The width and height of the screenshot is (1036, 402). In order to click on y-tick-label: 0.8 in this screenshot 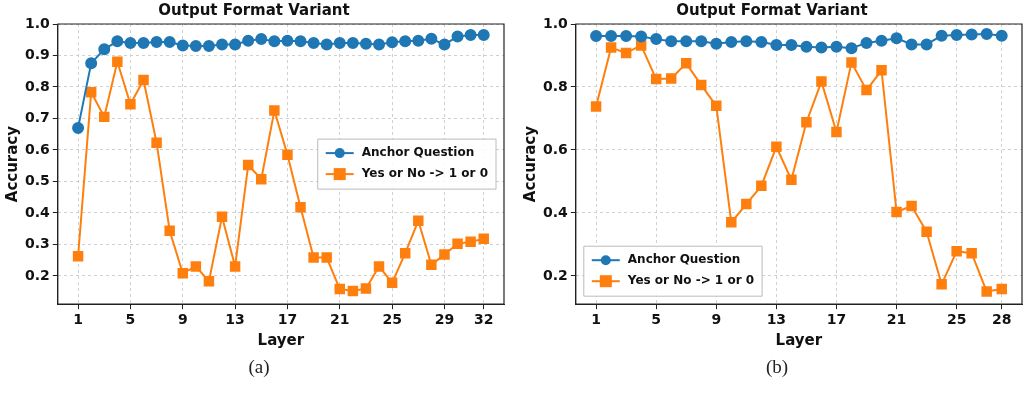, I will do `click(555, 85)`.